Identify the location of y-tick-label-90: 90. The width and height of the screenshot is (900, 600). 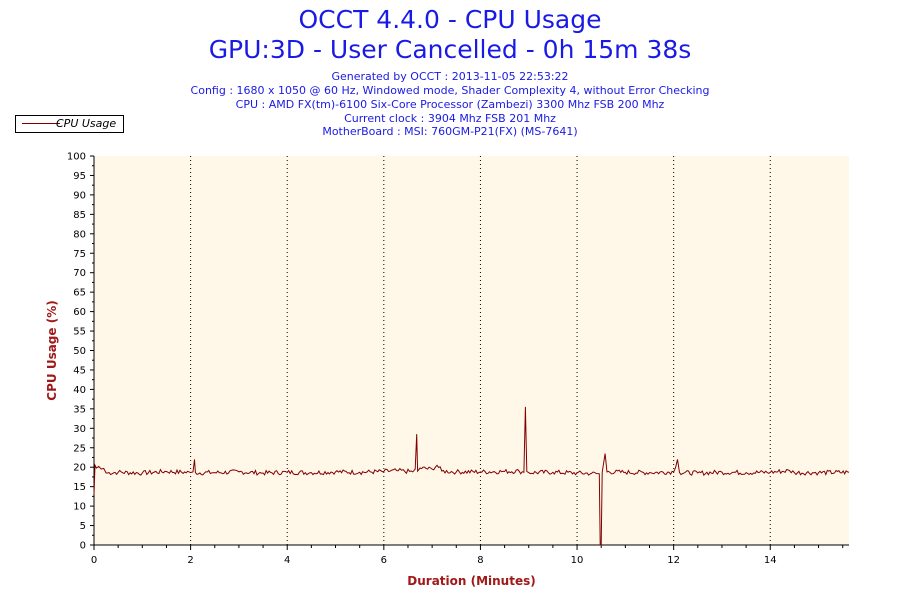
(79, 195).